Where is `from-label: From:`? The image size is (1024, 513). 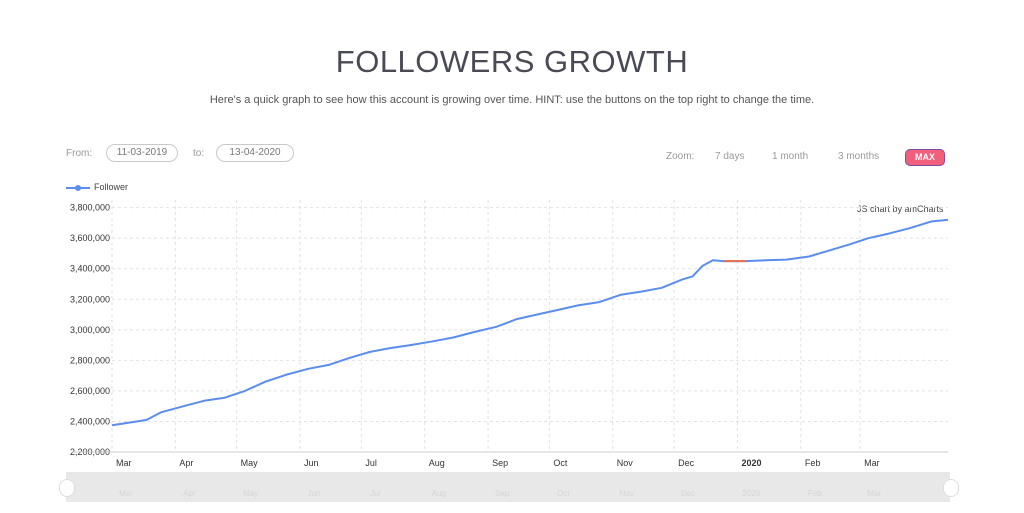
from-label: From: is located at coordinates (79, 153).